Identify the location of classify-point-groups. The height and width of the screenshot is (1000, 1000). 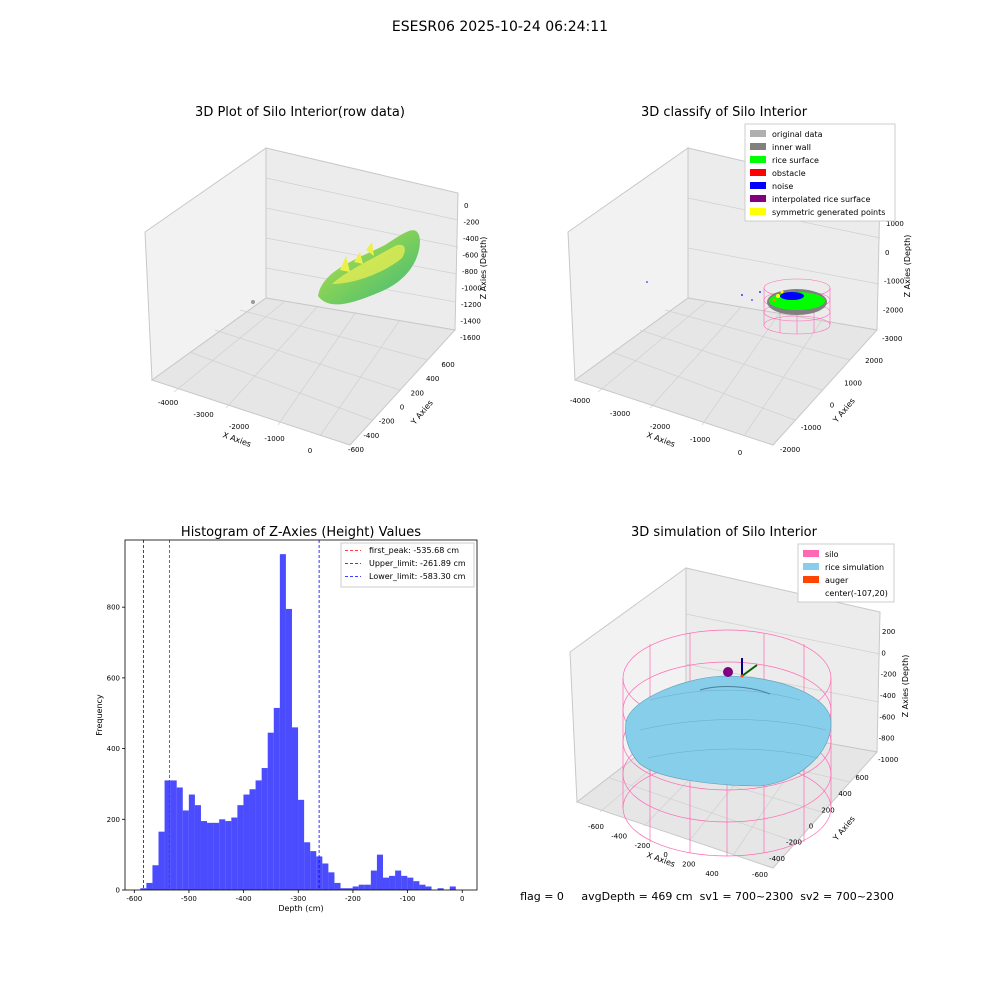
(736, 298).